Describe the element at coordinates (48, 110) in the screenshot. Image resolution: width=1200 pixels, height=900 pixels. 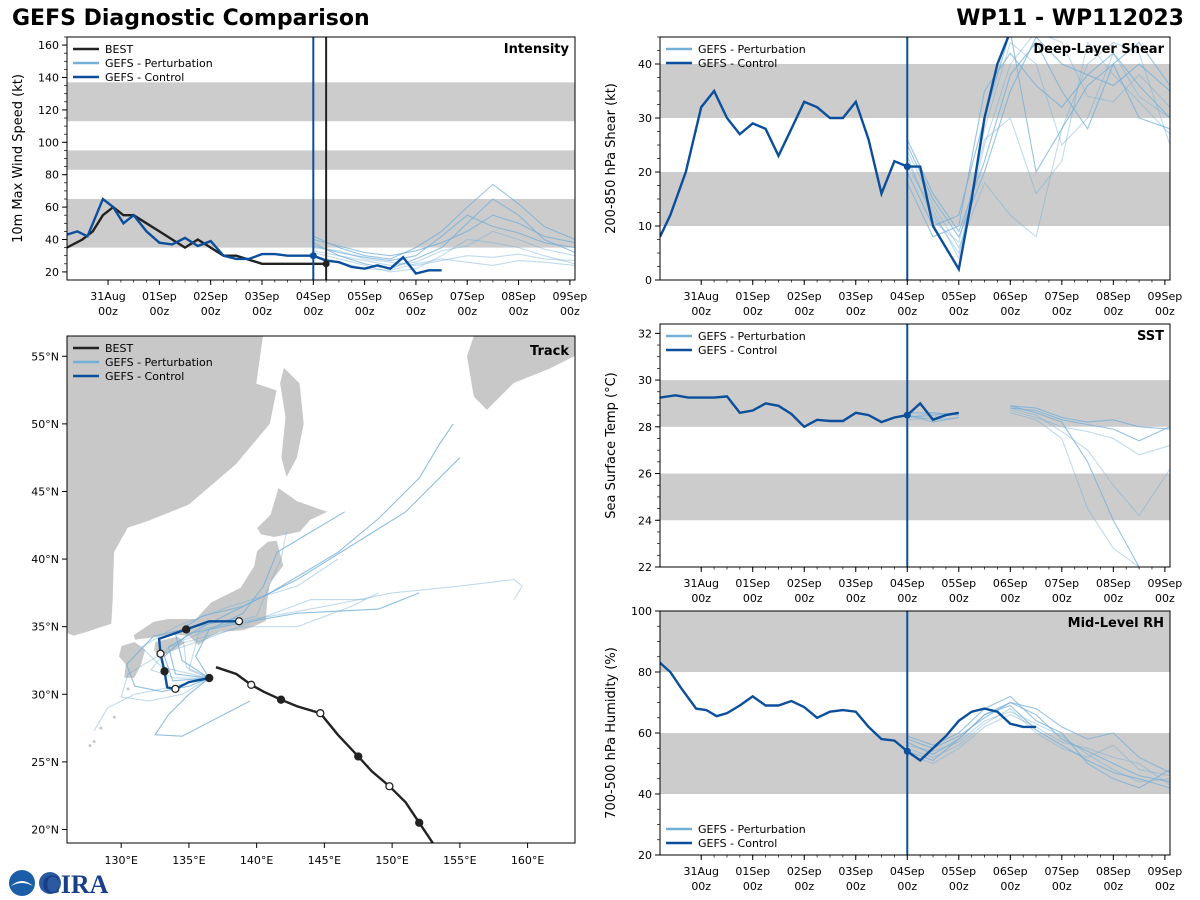
I see `intensity-ytick-label: 120` at that location.